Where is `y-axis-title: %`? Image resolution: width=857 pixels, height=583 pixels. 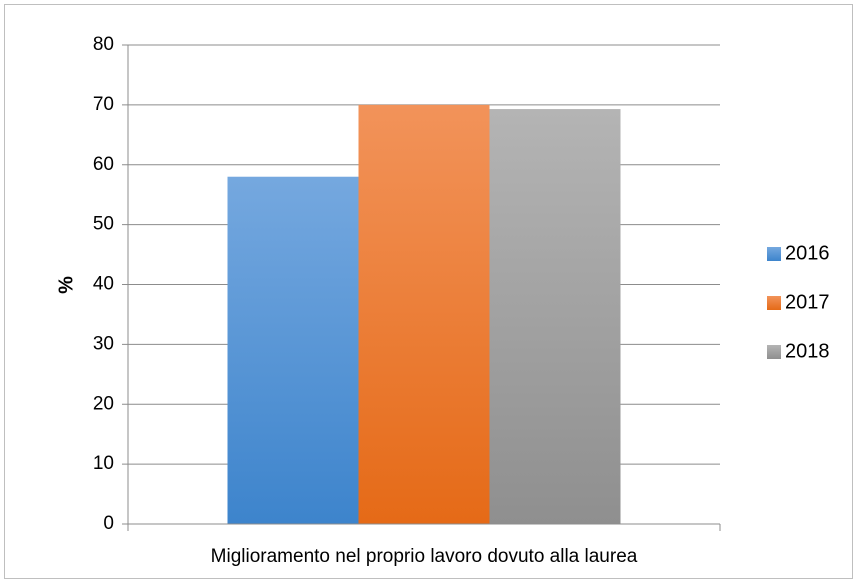
y-axis-title: % is located at coordinates (66, 285).